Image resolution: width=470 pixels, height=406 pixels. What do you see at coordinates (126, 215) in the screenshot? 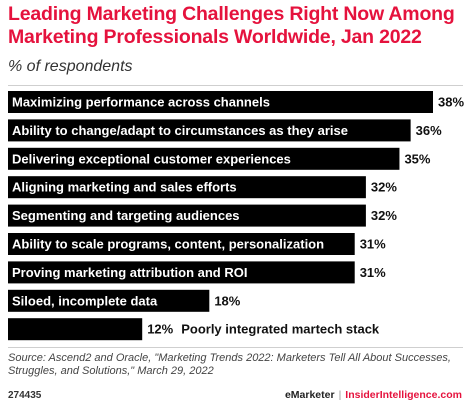
I see `category-label-5: Segmenting and targeting audiences` at bounding box center [126, 215].